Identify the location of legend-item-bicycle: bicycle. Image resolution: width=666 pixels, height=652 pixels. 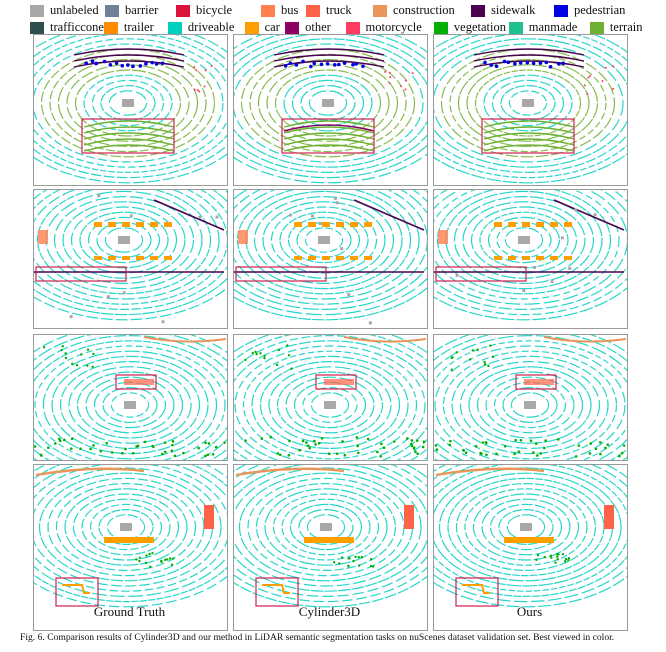
(218, 10).